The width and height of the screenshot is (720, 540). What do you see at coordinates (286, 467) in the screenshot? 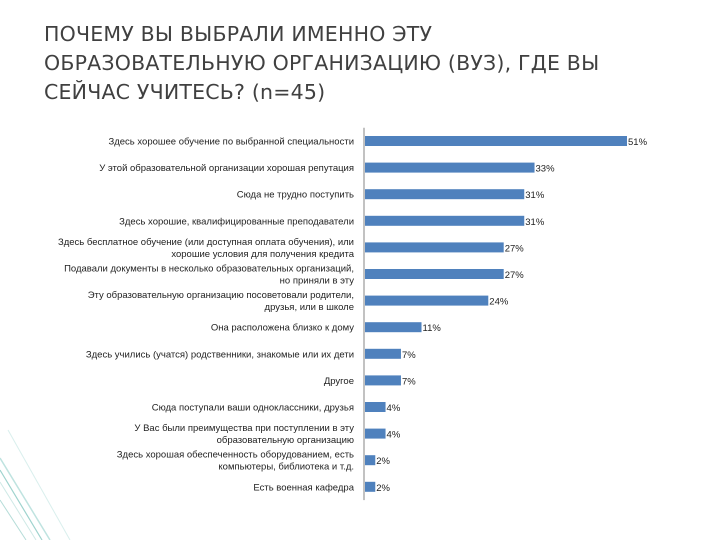
I see `category-label-line: компьютеры, библиотека и т.д.` at bounding box center [286, 467].